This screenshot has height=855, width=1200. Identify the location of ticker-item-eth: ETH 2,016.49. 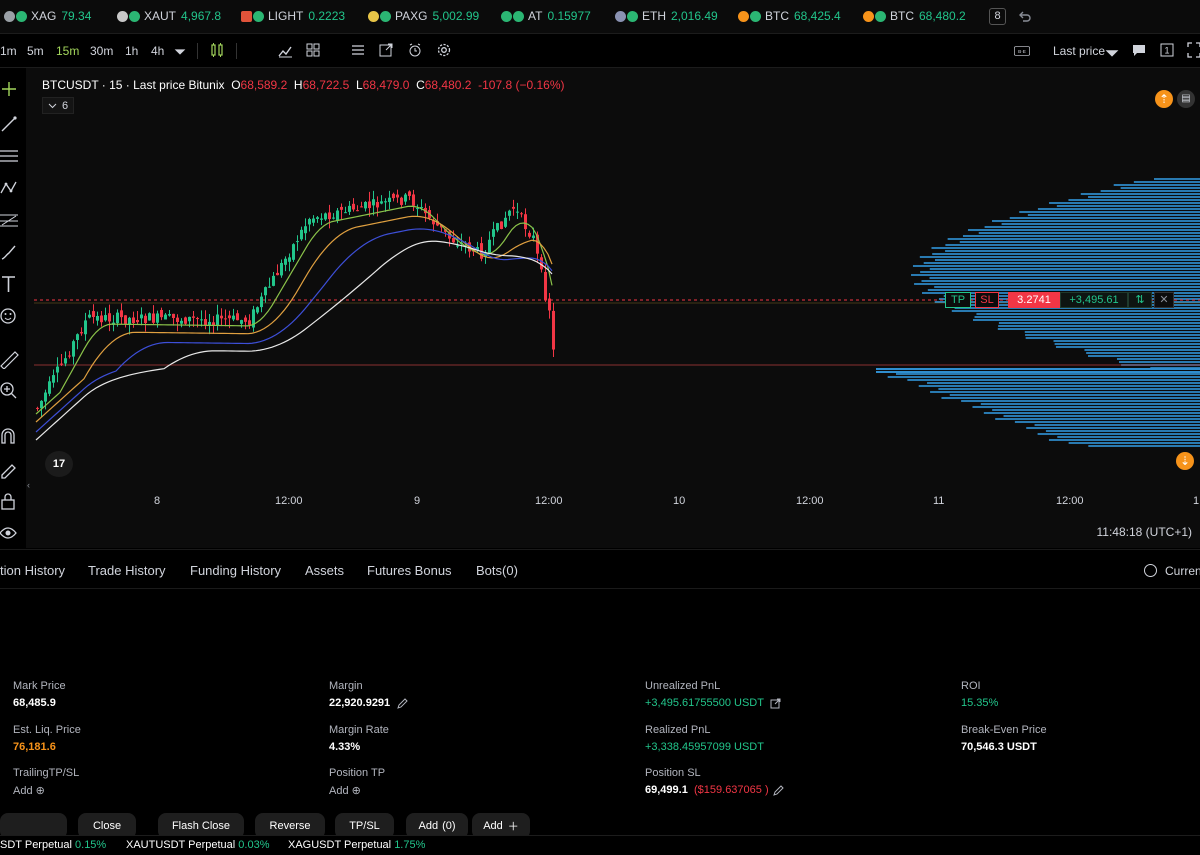
(666, 16).